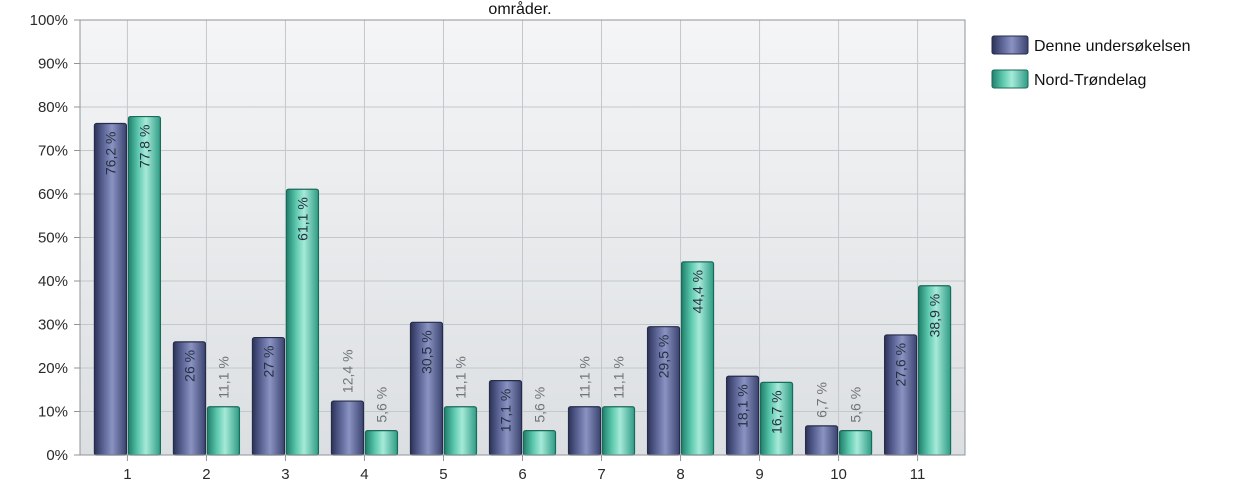 The image size is (1253, 488). What do you see at coordinates (206, 474) in the screenshot?
I see `x-tick-label: 2` at bounding box center [206, 474].